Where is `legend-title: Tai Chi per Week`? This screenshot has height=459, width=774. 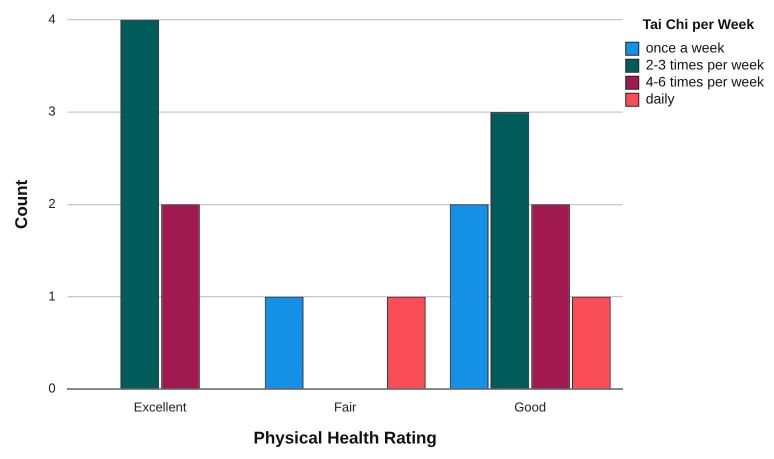
legend-title: Tai Chi per Week is located at coordinates (698, 24).